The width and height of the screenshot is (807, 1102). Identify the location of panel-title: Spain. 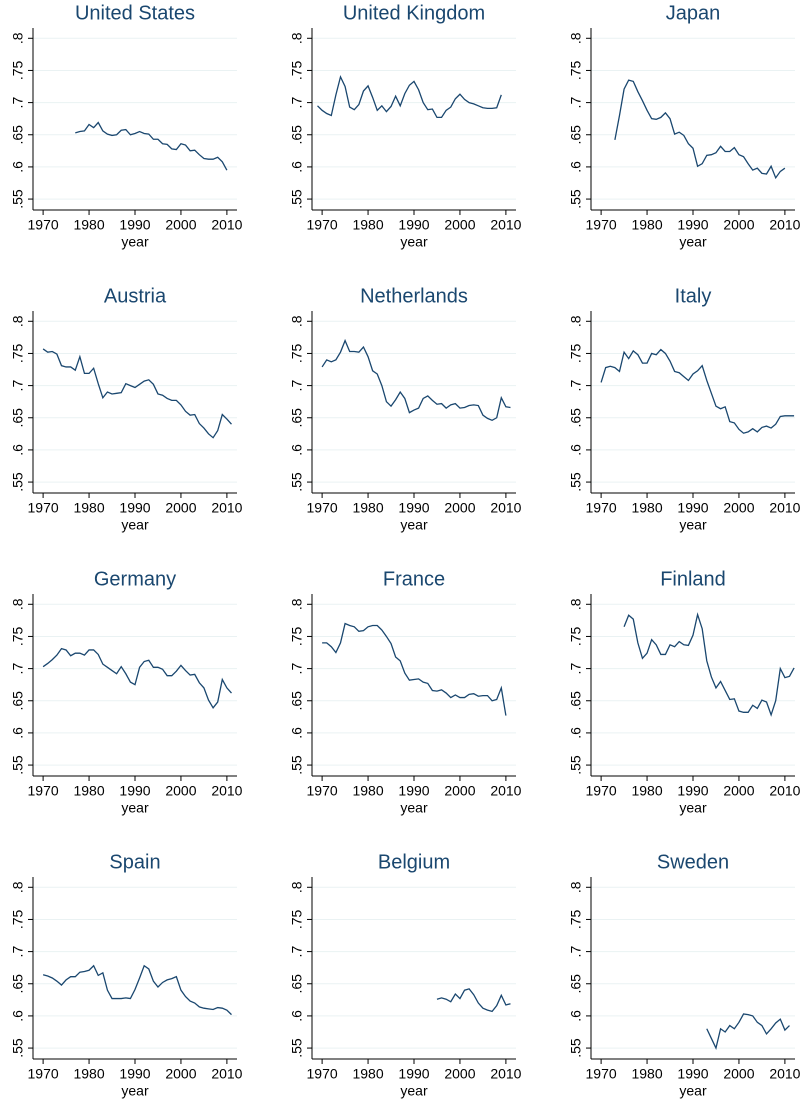
(134, 862).